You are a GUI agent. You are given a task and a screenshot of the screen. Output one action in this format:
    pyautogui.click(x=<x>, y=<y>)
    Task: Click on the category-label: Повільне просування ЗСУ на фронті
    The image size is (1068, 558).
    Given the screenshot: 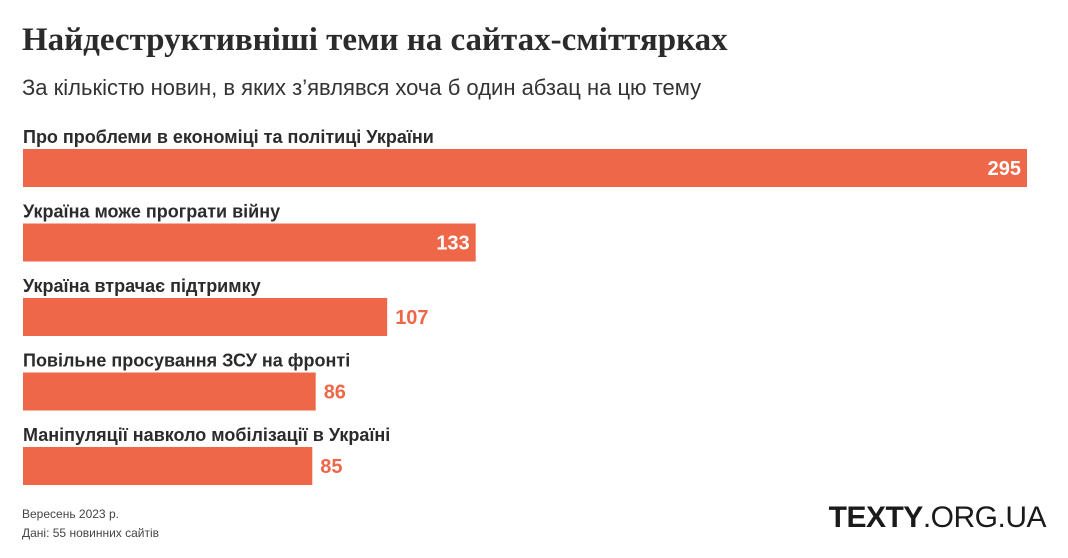 What is the action you would take?
    pyautogui.click(x=186, y=361)
    